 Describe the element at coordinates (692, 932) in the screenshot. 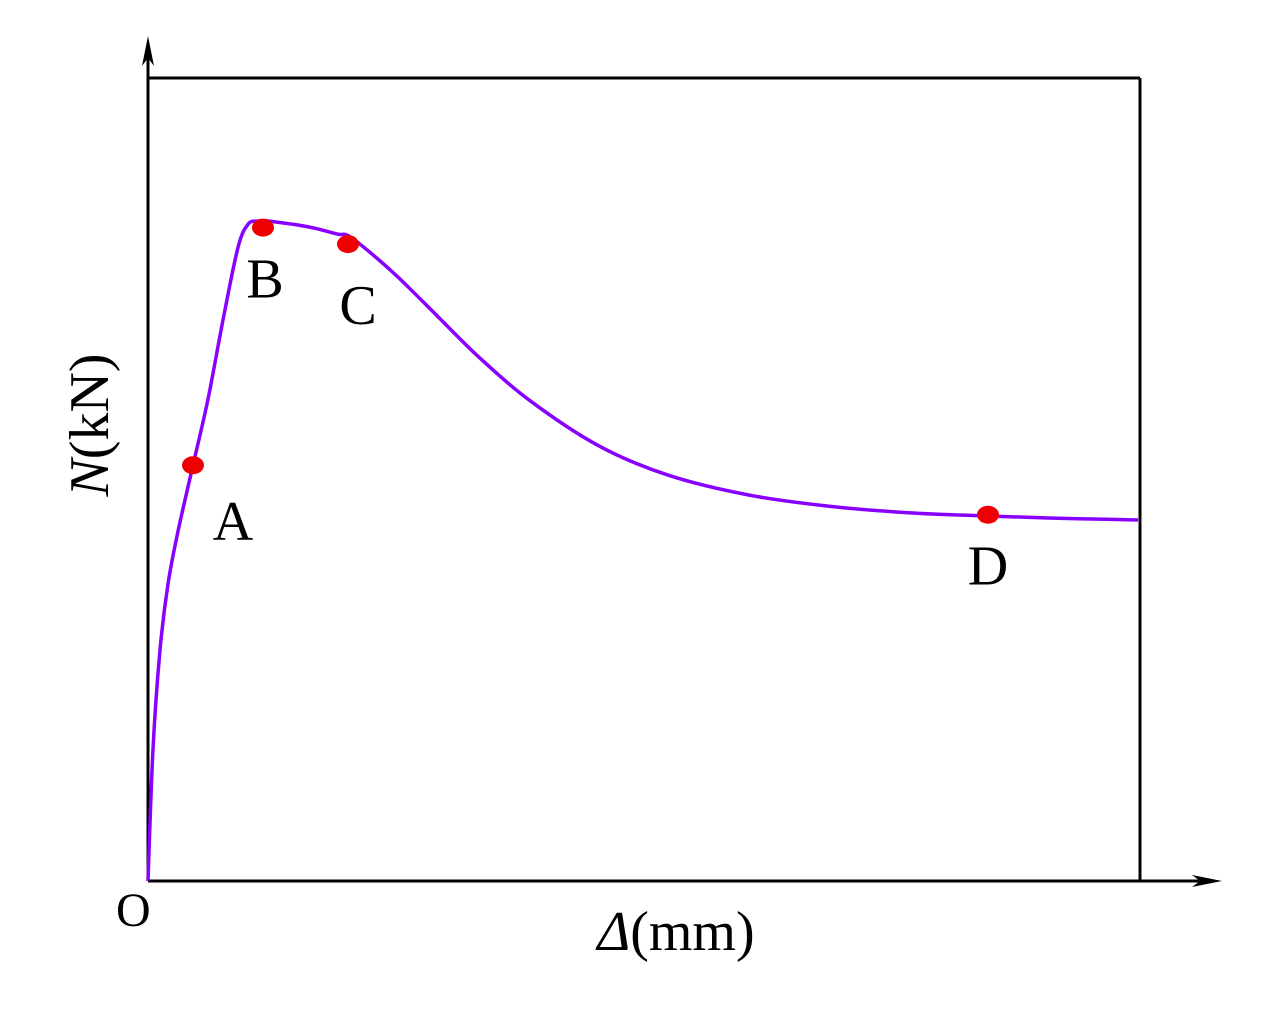

I see `x-axis-unit: (mm)` at that location.